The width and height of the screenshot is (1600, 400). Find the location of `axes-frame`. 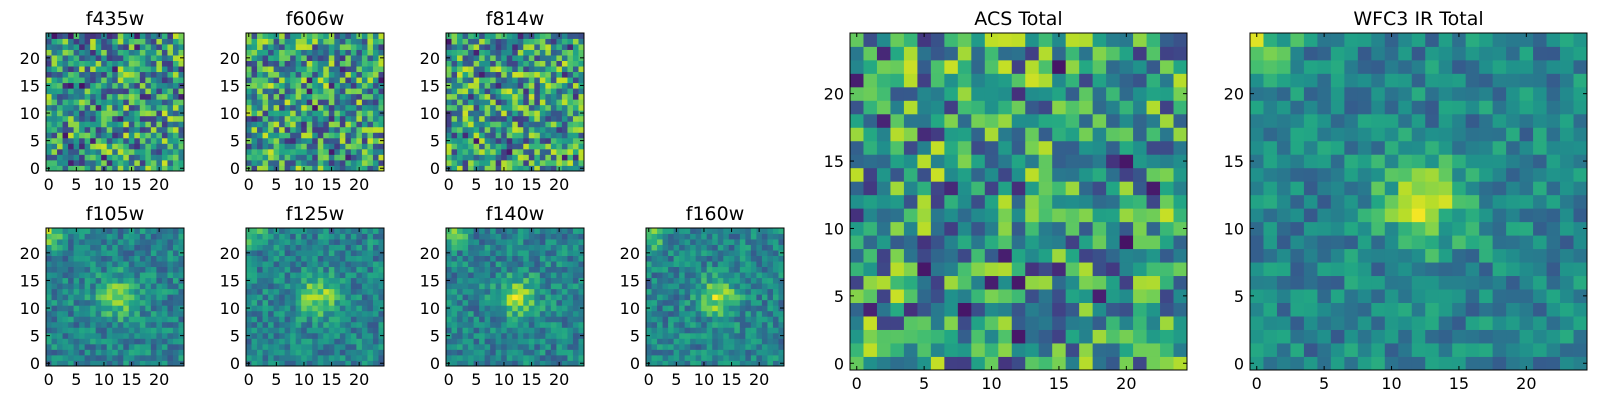

axes-frame is located at coordinates (515, 297).